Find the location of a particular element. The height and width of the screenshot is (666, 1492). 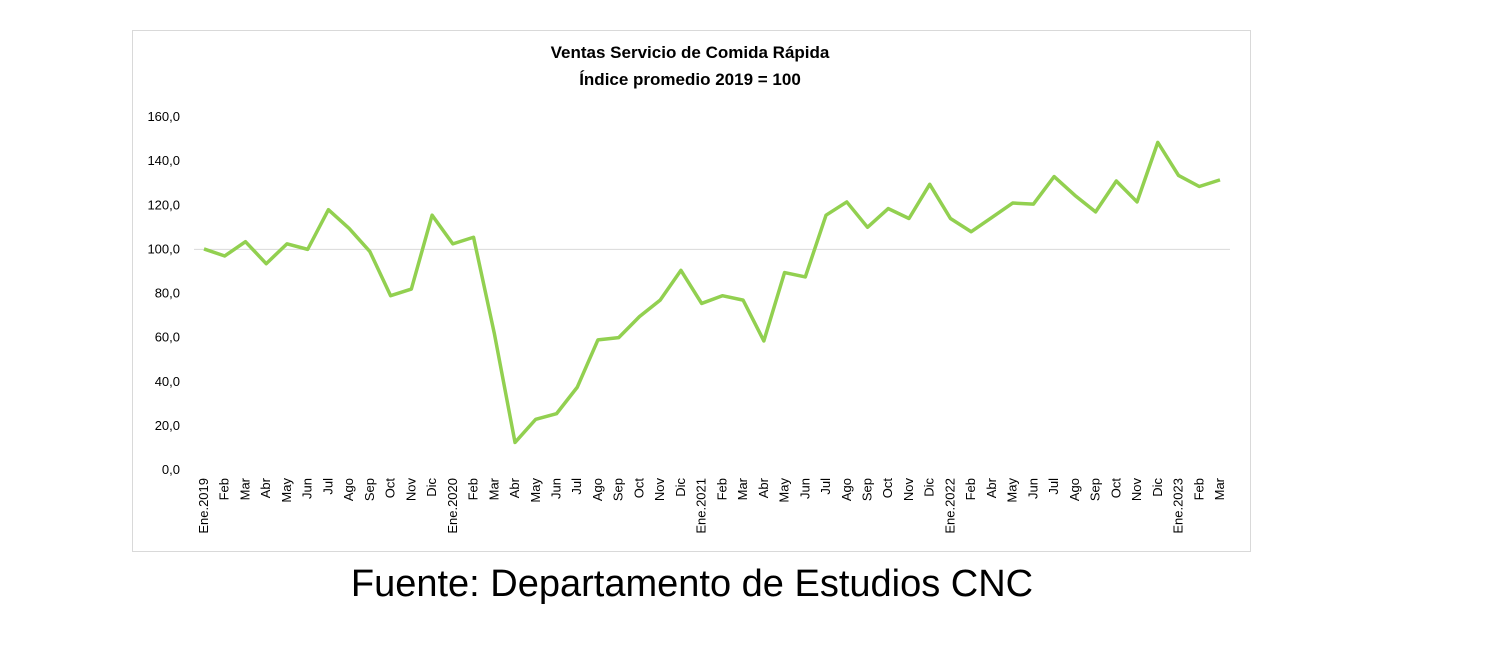

y-tick-label: 80,0 is located at coordinates (167, 293).